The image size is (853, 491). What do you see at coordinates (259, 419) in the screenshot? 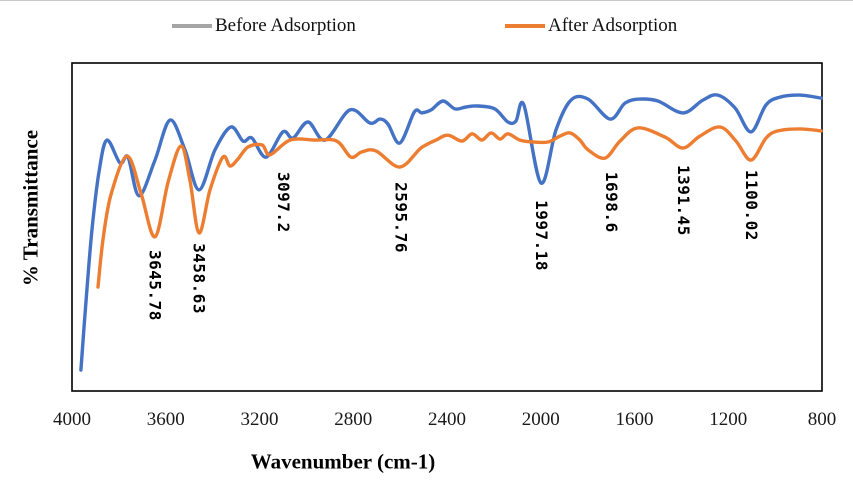
I see `x-tick-label: 3200` at bounding box center [259, 419].